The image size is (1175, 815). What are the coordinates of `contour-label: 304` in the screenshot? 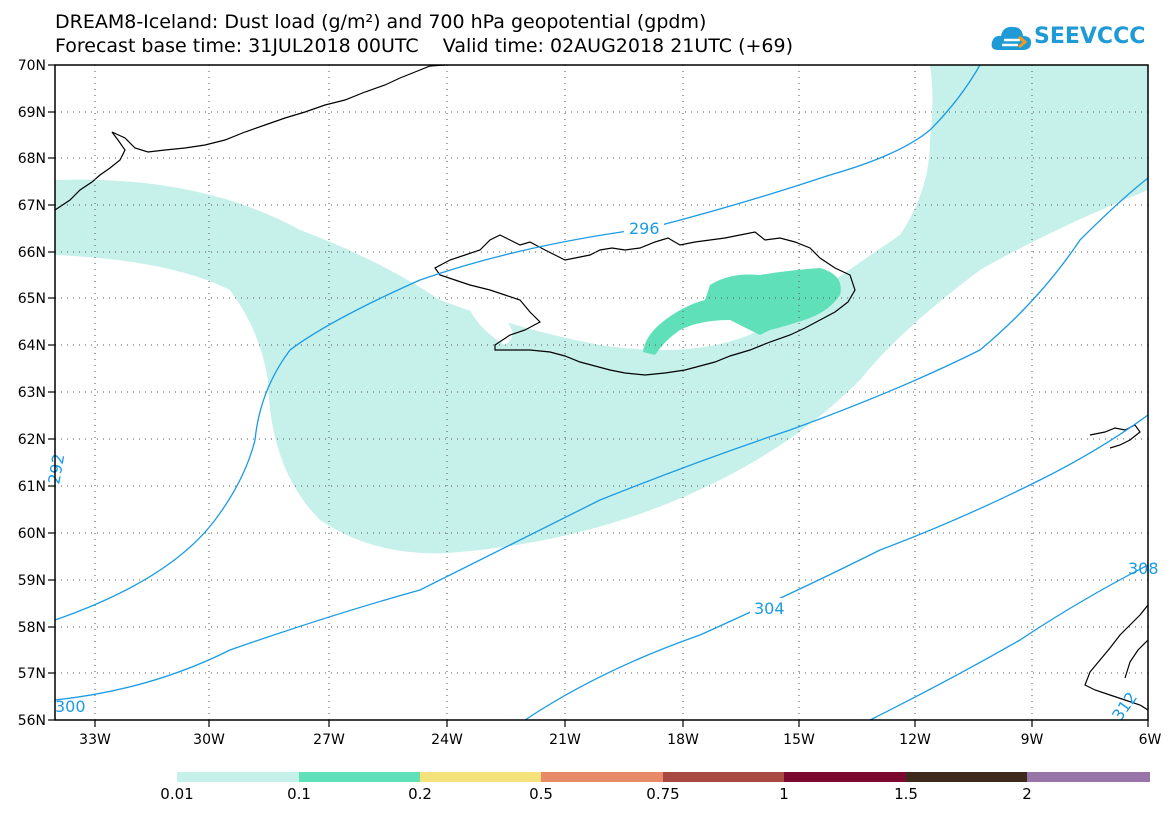 It's located at (769, 608).